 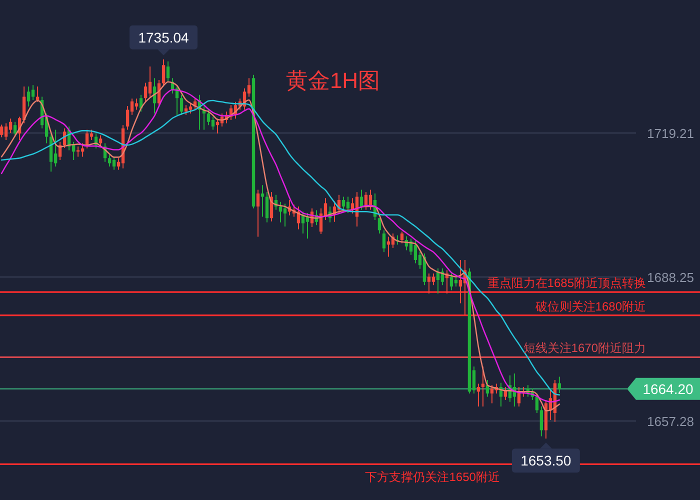 What do you see at coordinates (670, 422) in the screenshot?
I see `y-tick-label: 1657.28` at bounding box center [670, 422].